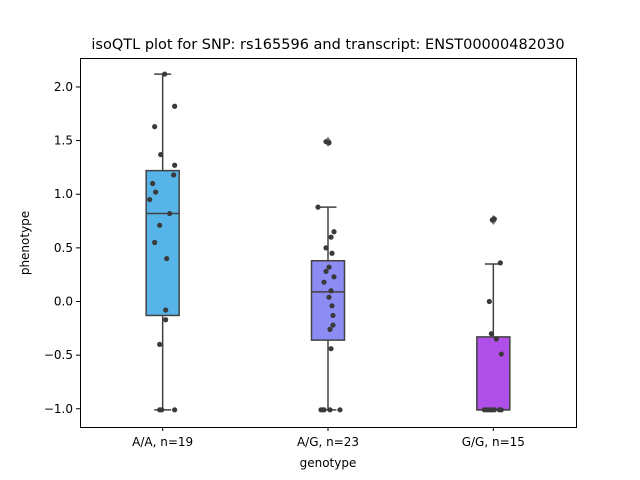  What do you see at coordinates (63, 141) in the screenshot?
I see `y-tick-label: 1.5` at bounding box center [63, 141].